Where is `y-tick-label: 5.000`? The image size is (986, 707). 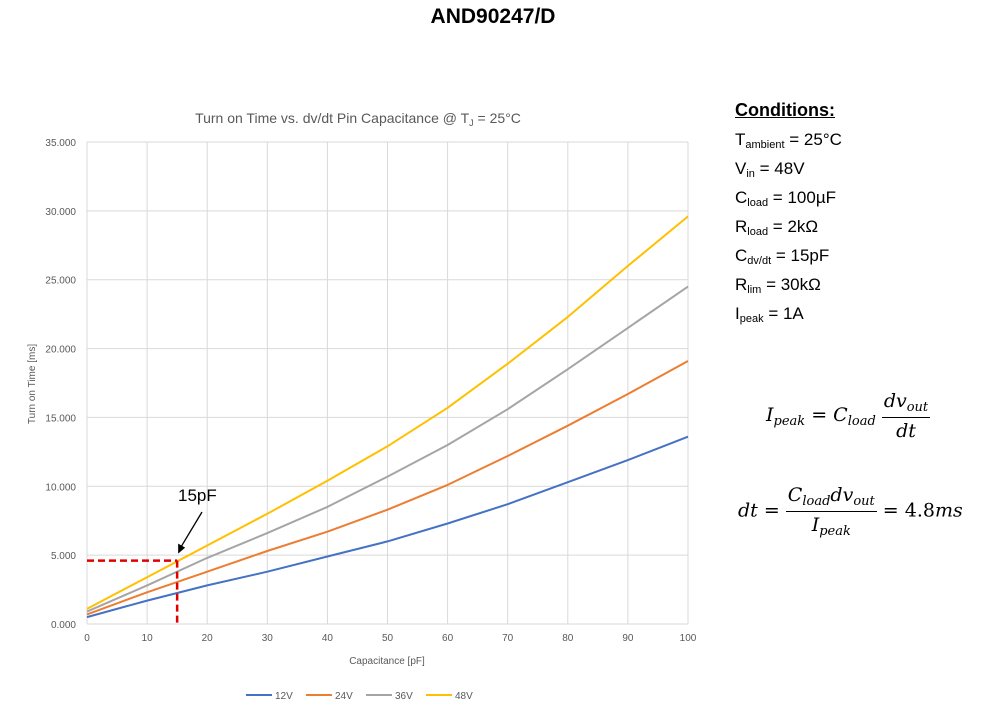
y-tick-label: 5.000 is located at coordinates (63, 556).